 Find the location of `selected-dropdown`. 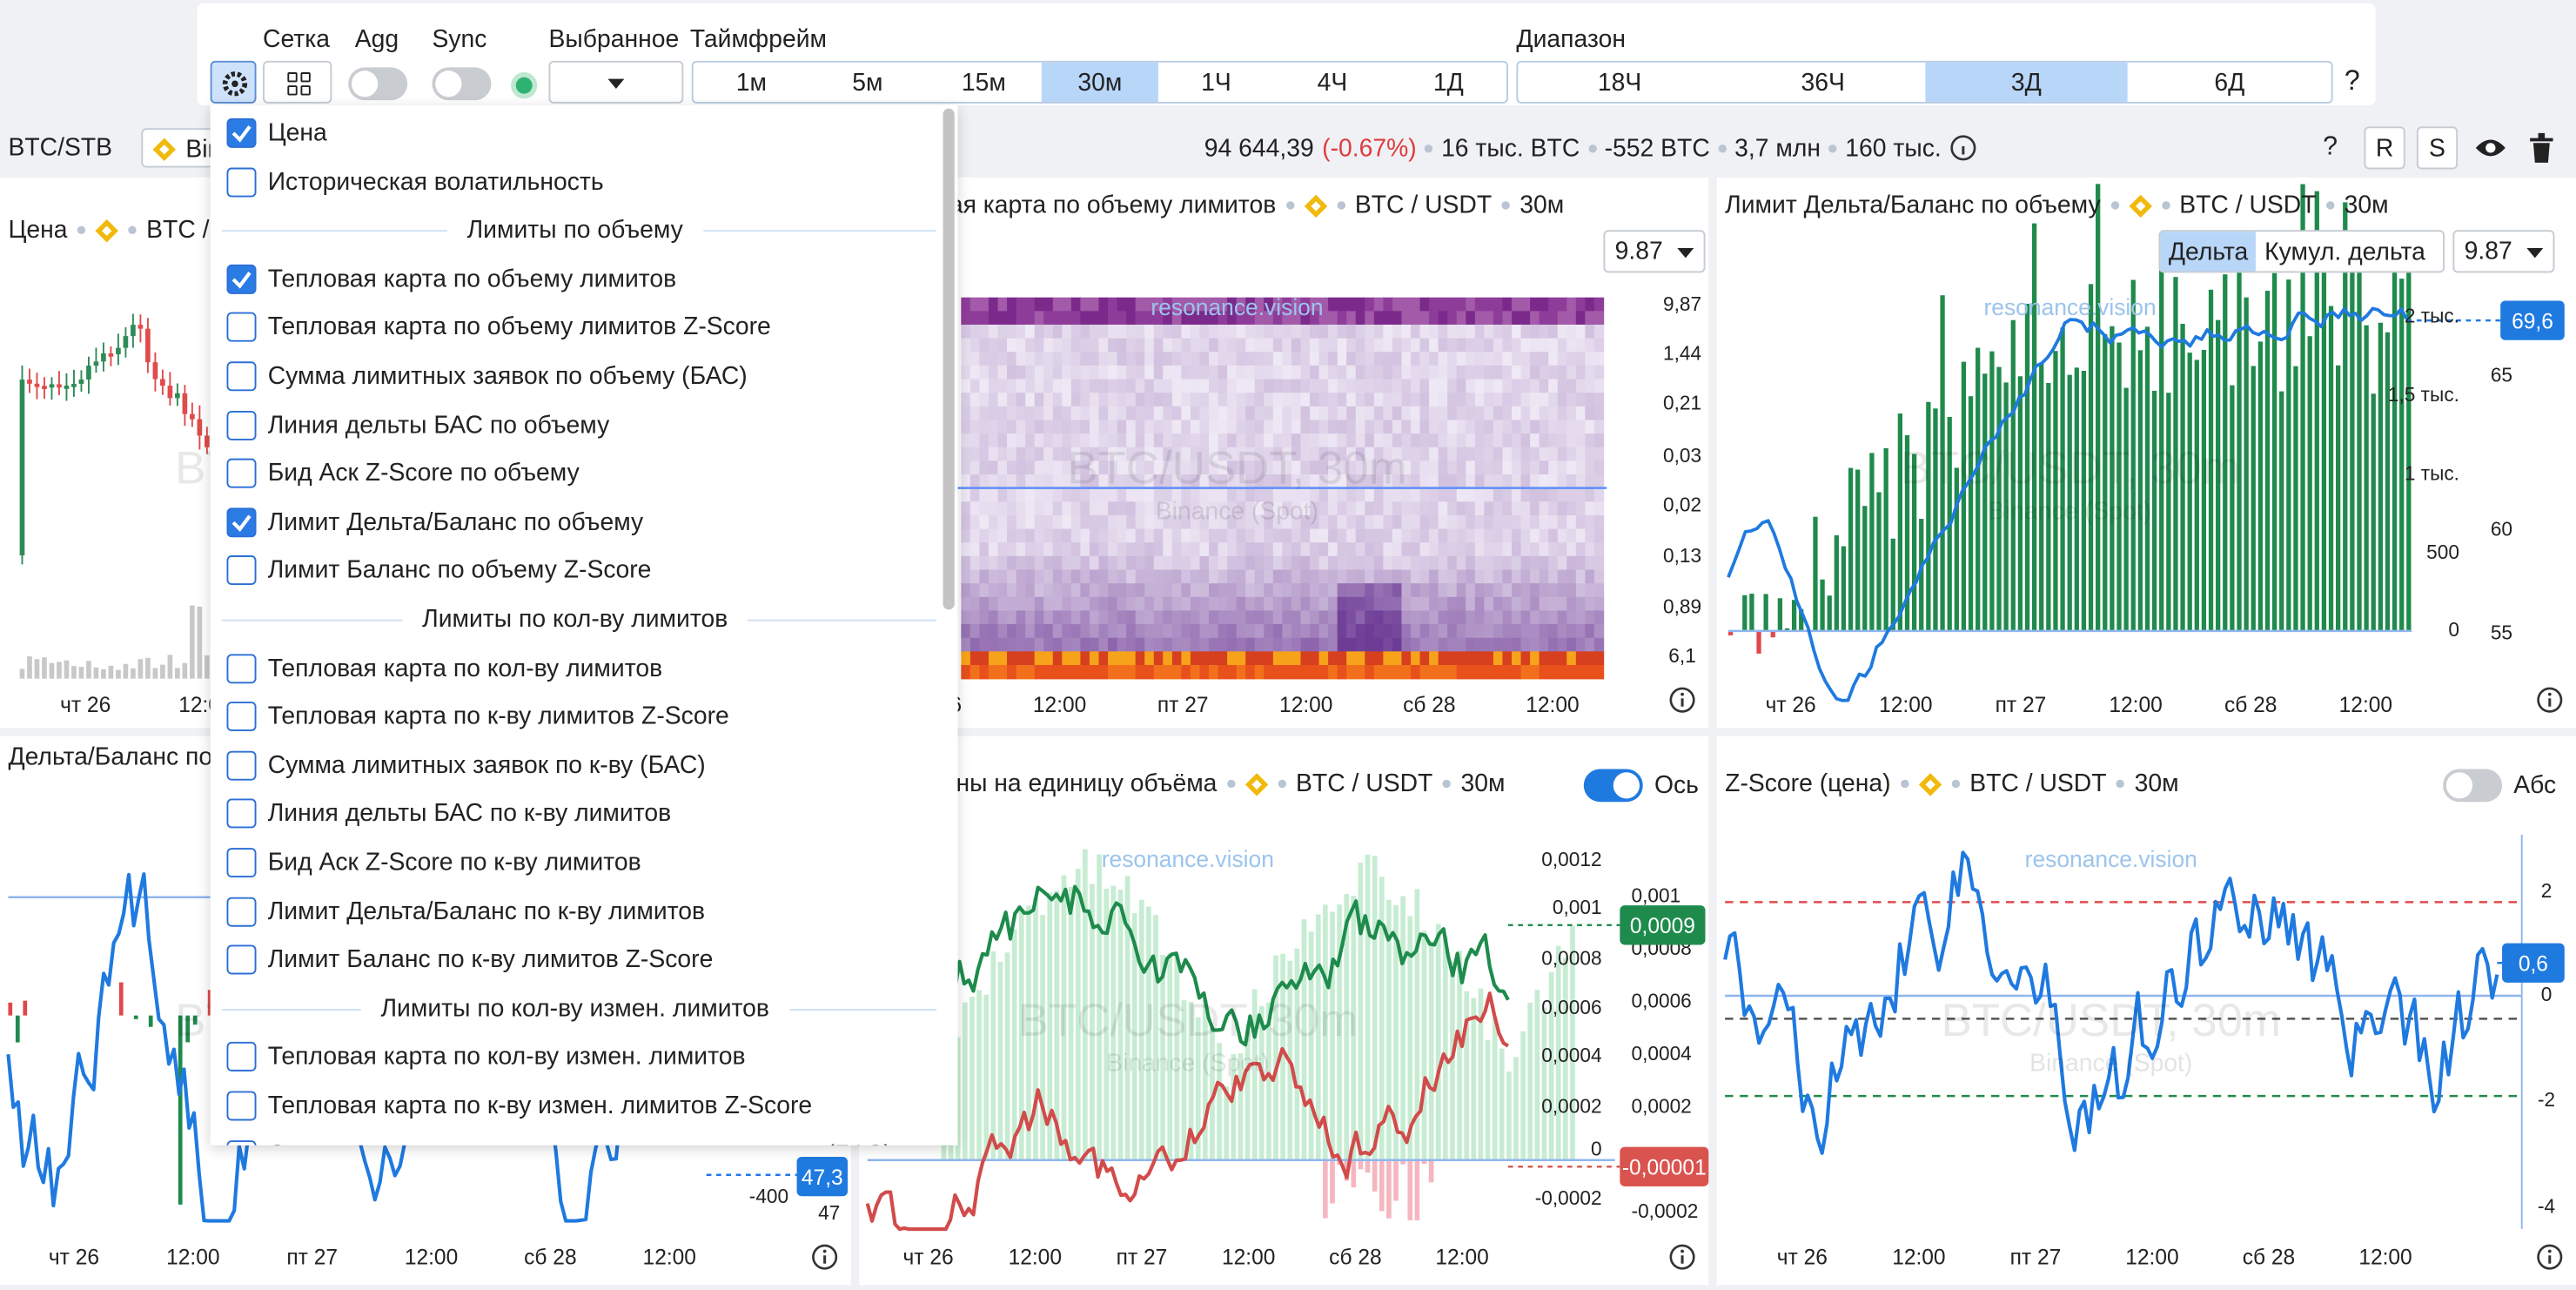

selected-dropdown is located at coordinates (616, 82).